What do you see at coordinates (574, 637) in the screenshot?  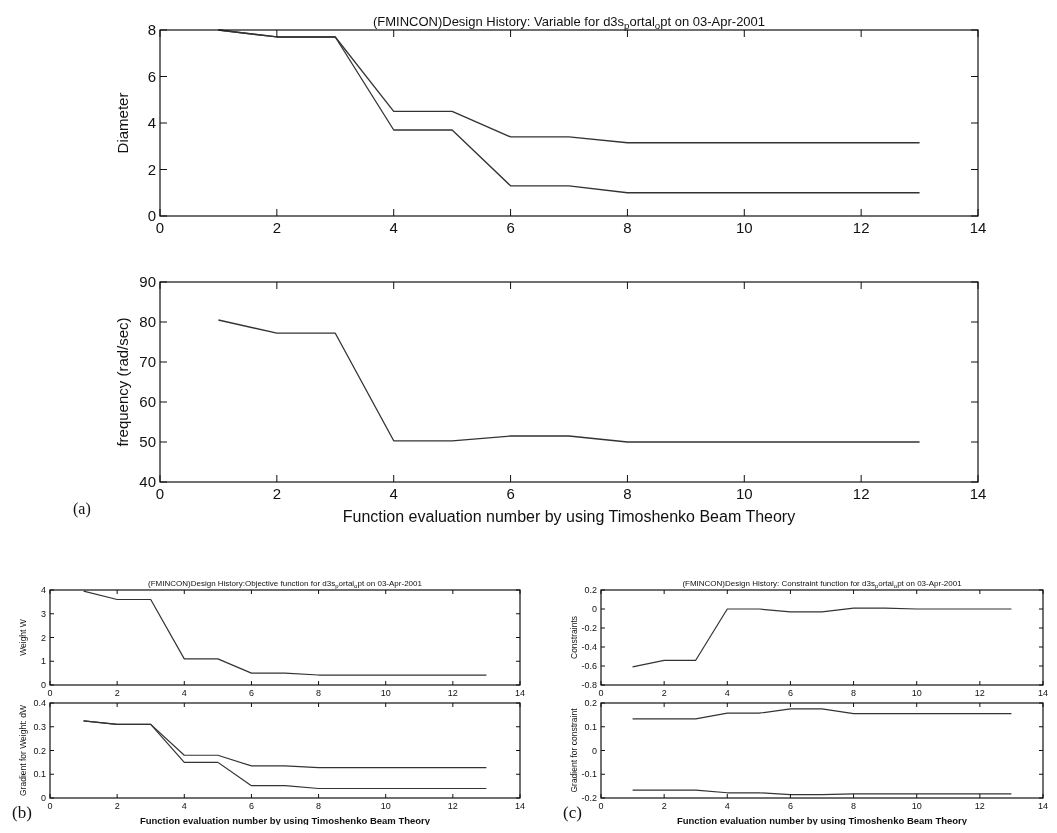 I see `y-axis-title: Constraints` at bounding box center [574, 637].